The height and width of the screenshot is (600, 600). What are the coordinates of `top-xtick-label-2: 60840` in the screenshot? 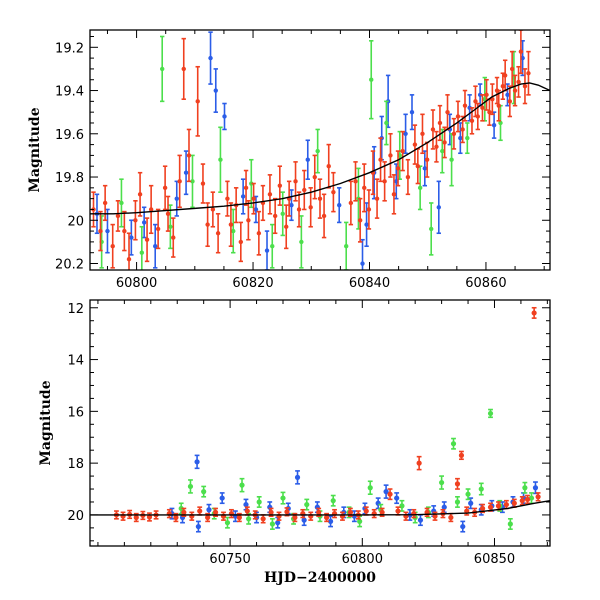 It's located at (369, 283).